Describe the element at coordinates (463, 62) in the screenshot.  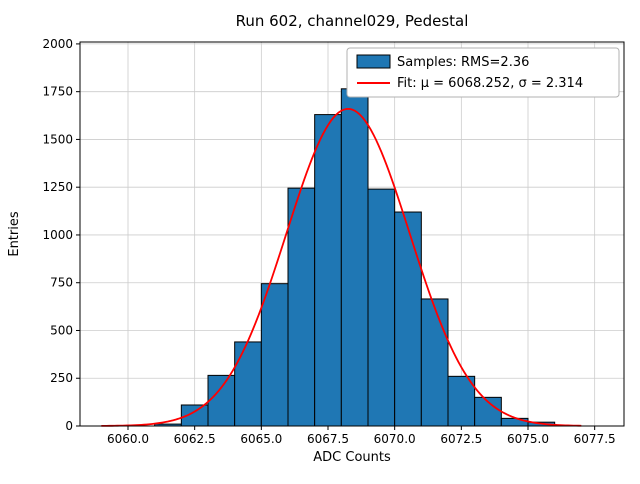
I see `legend-label-samples: Samples: RMS=2.36` at that location.